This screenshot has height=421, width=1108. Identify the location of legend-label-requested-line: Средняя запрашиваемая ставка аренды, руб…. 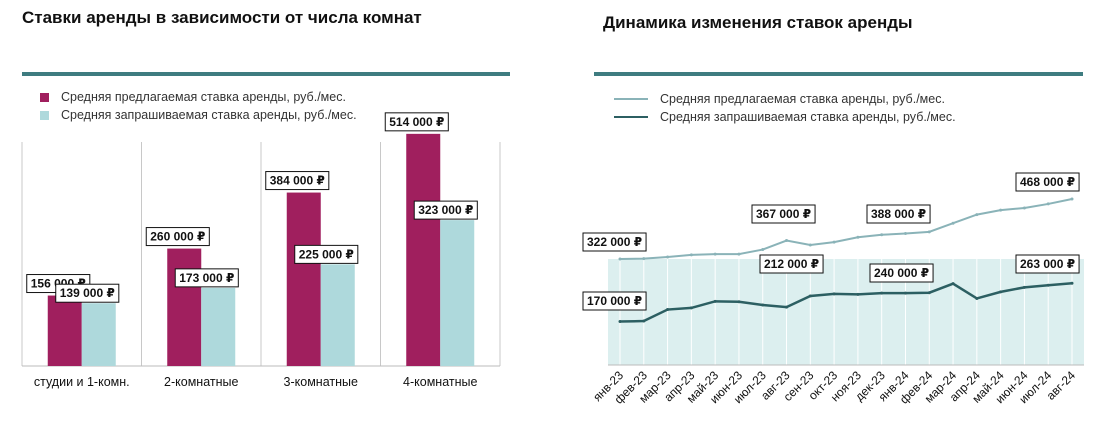
(808, 117).